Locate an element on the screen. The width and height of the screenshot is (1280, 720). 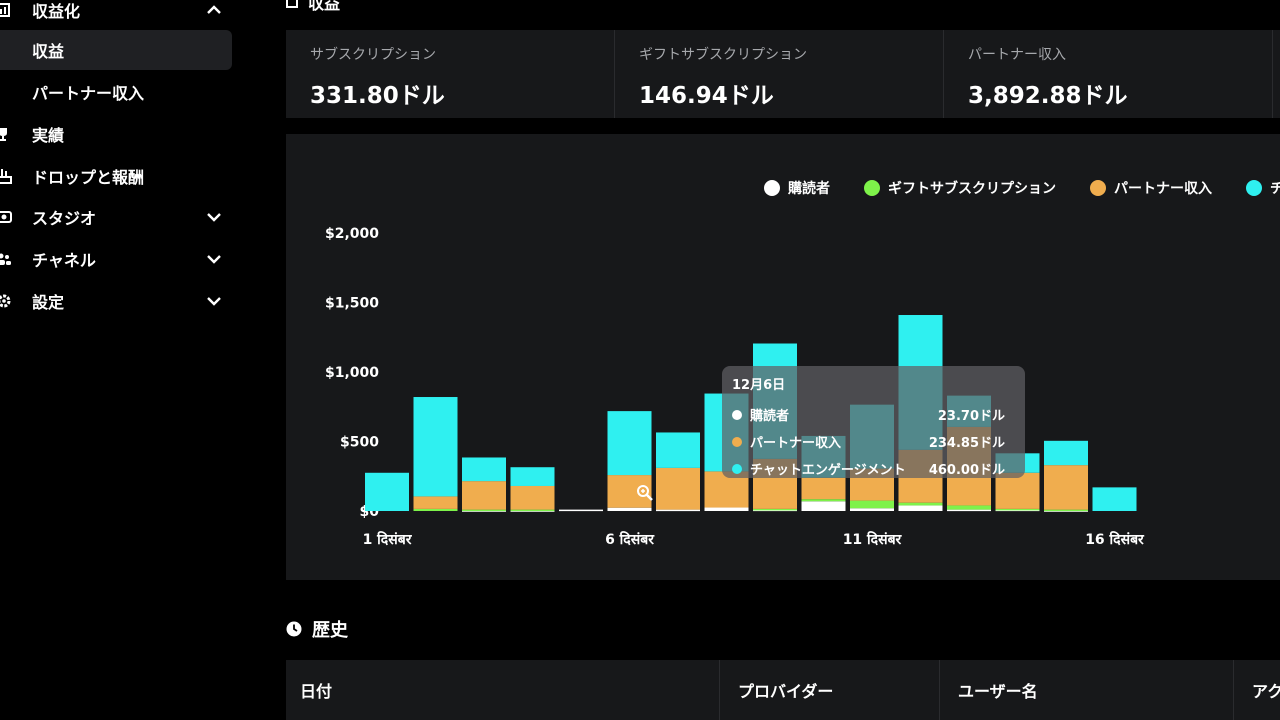
drops-icon is located at coordinates (8, 176).